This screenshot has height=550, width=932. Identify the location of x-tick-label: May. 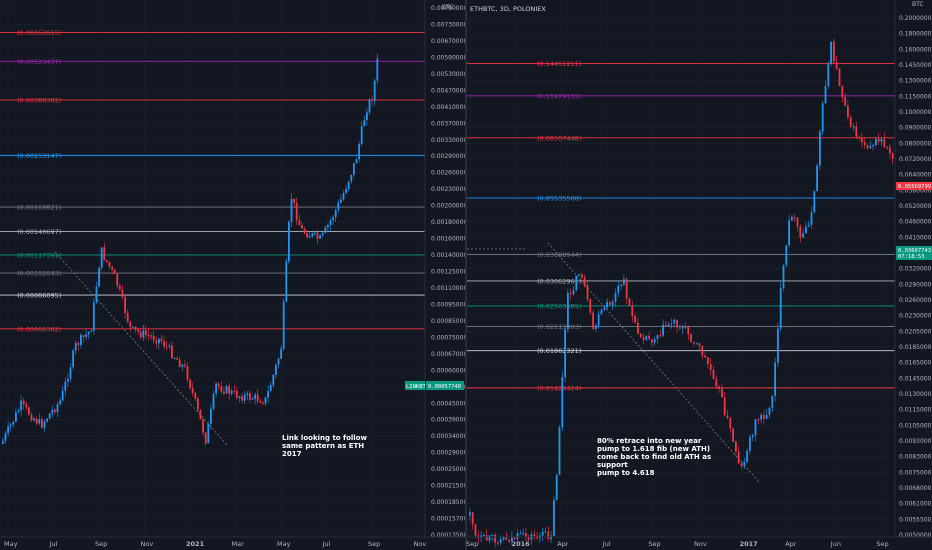
(284, 544).